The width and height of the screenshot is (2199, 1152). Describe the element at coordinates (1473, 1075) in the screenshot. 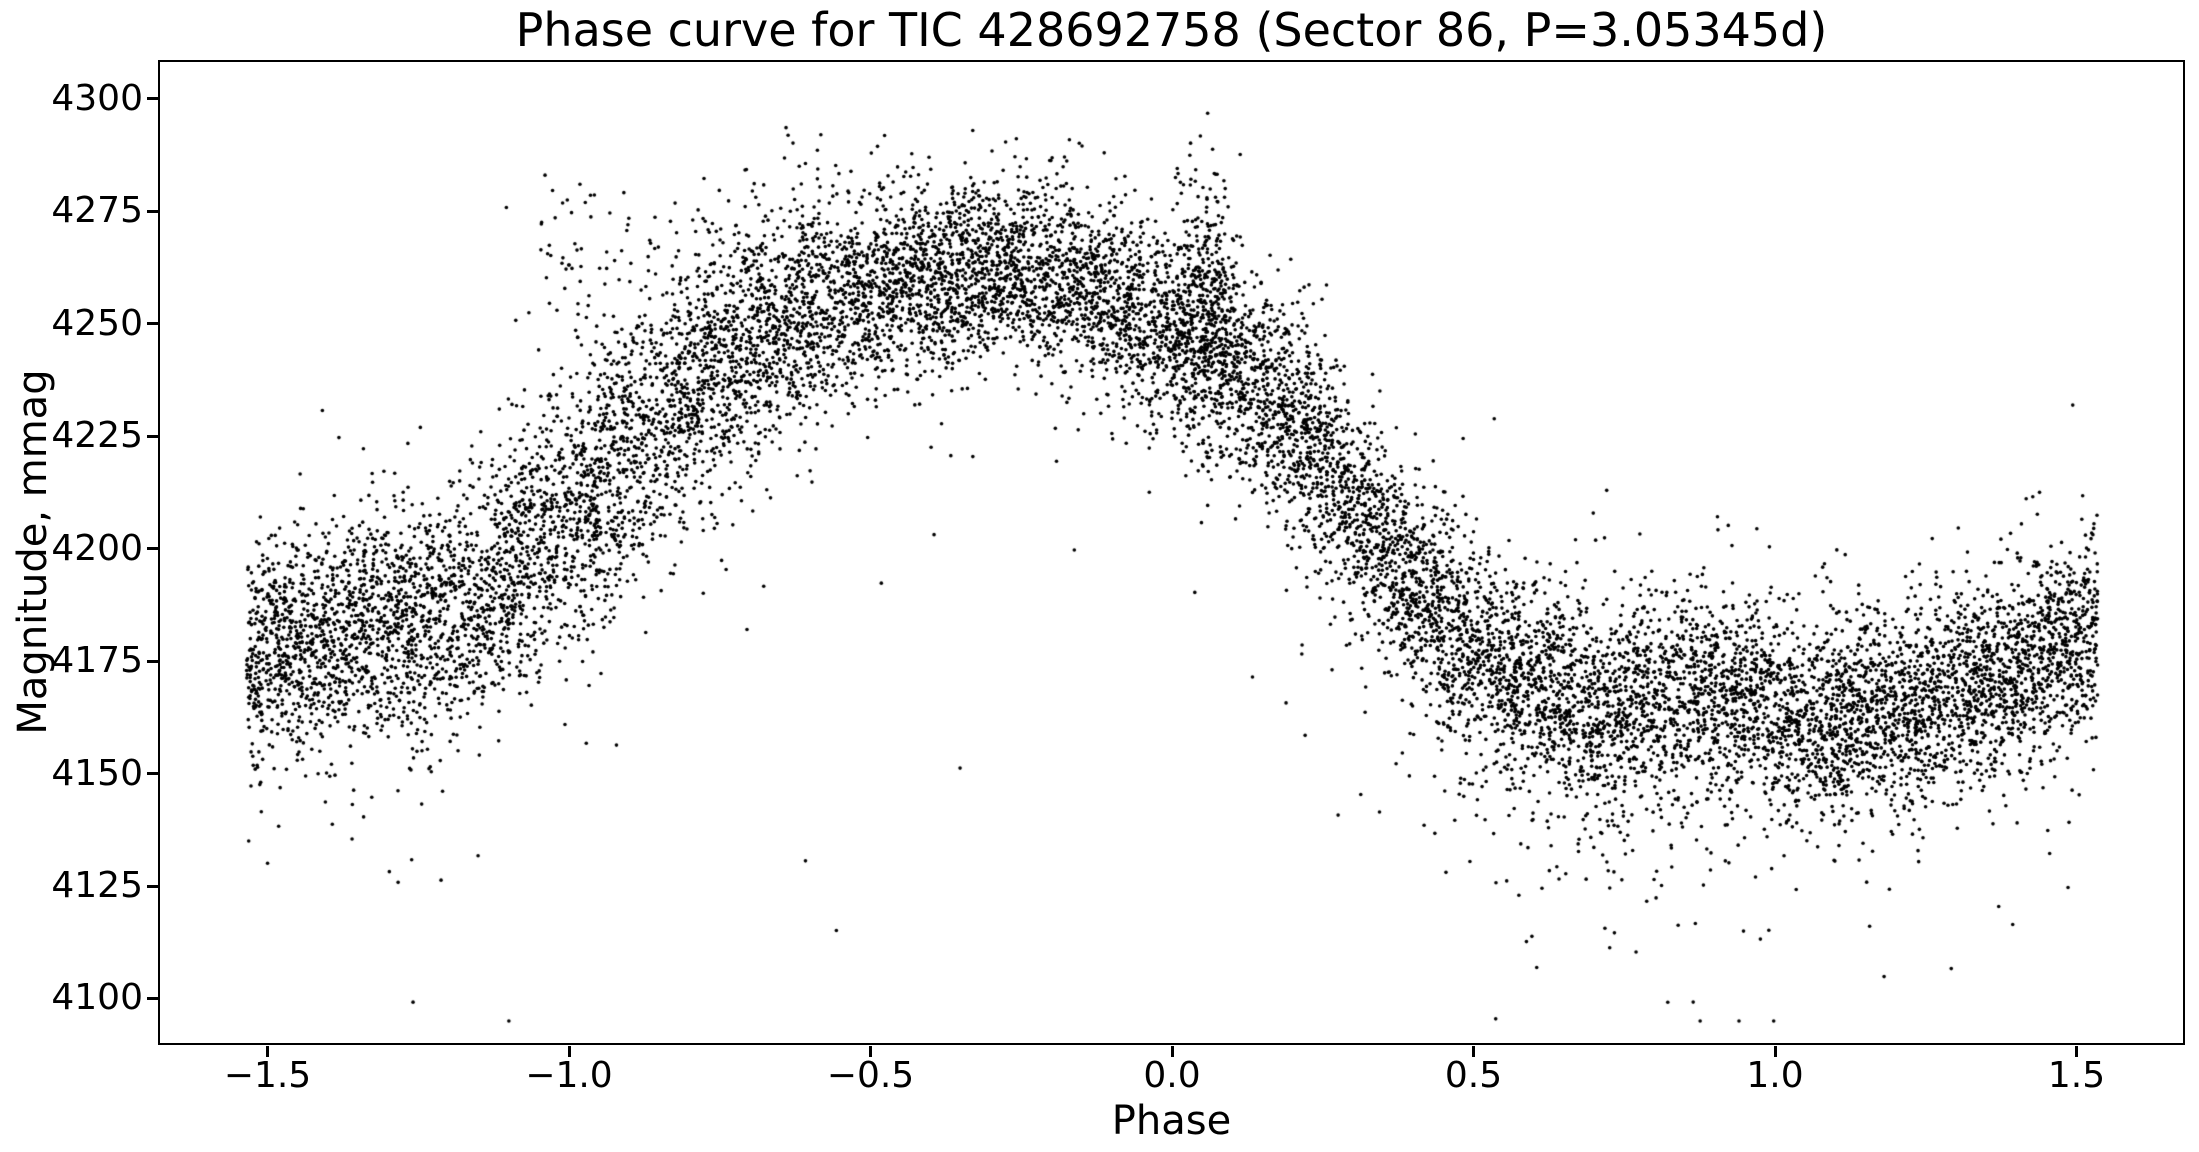

I see `x-tick-label: 0.5` at that location.